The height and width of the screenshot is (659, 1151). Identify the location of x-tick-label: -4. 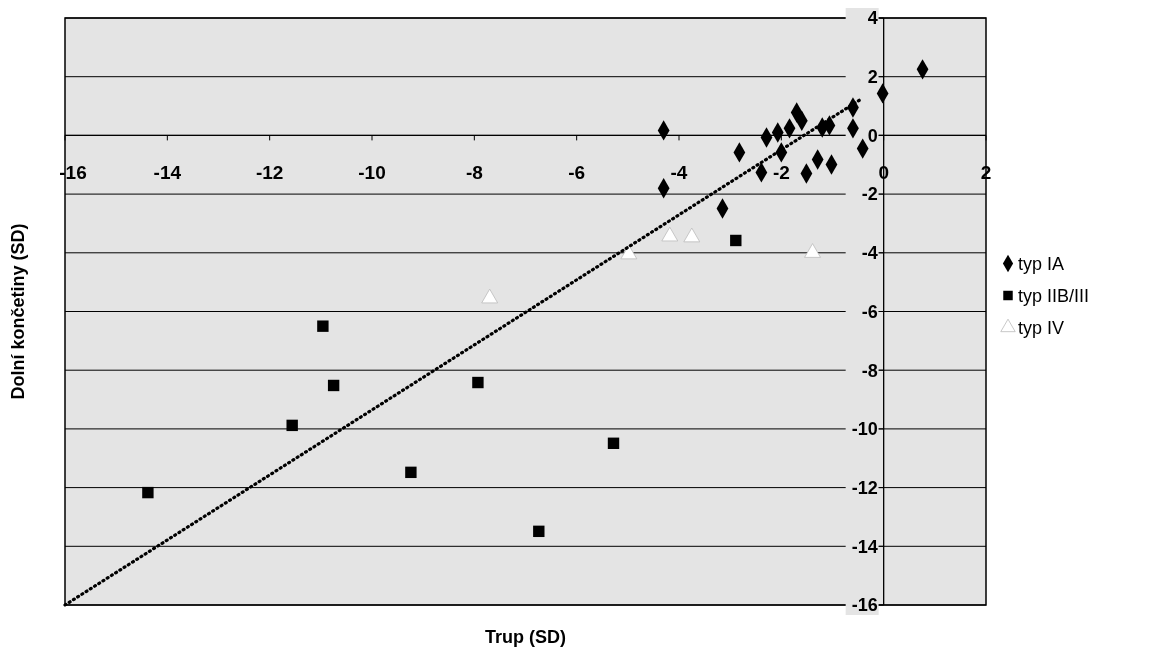
(679, 173).